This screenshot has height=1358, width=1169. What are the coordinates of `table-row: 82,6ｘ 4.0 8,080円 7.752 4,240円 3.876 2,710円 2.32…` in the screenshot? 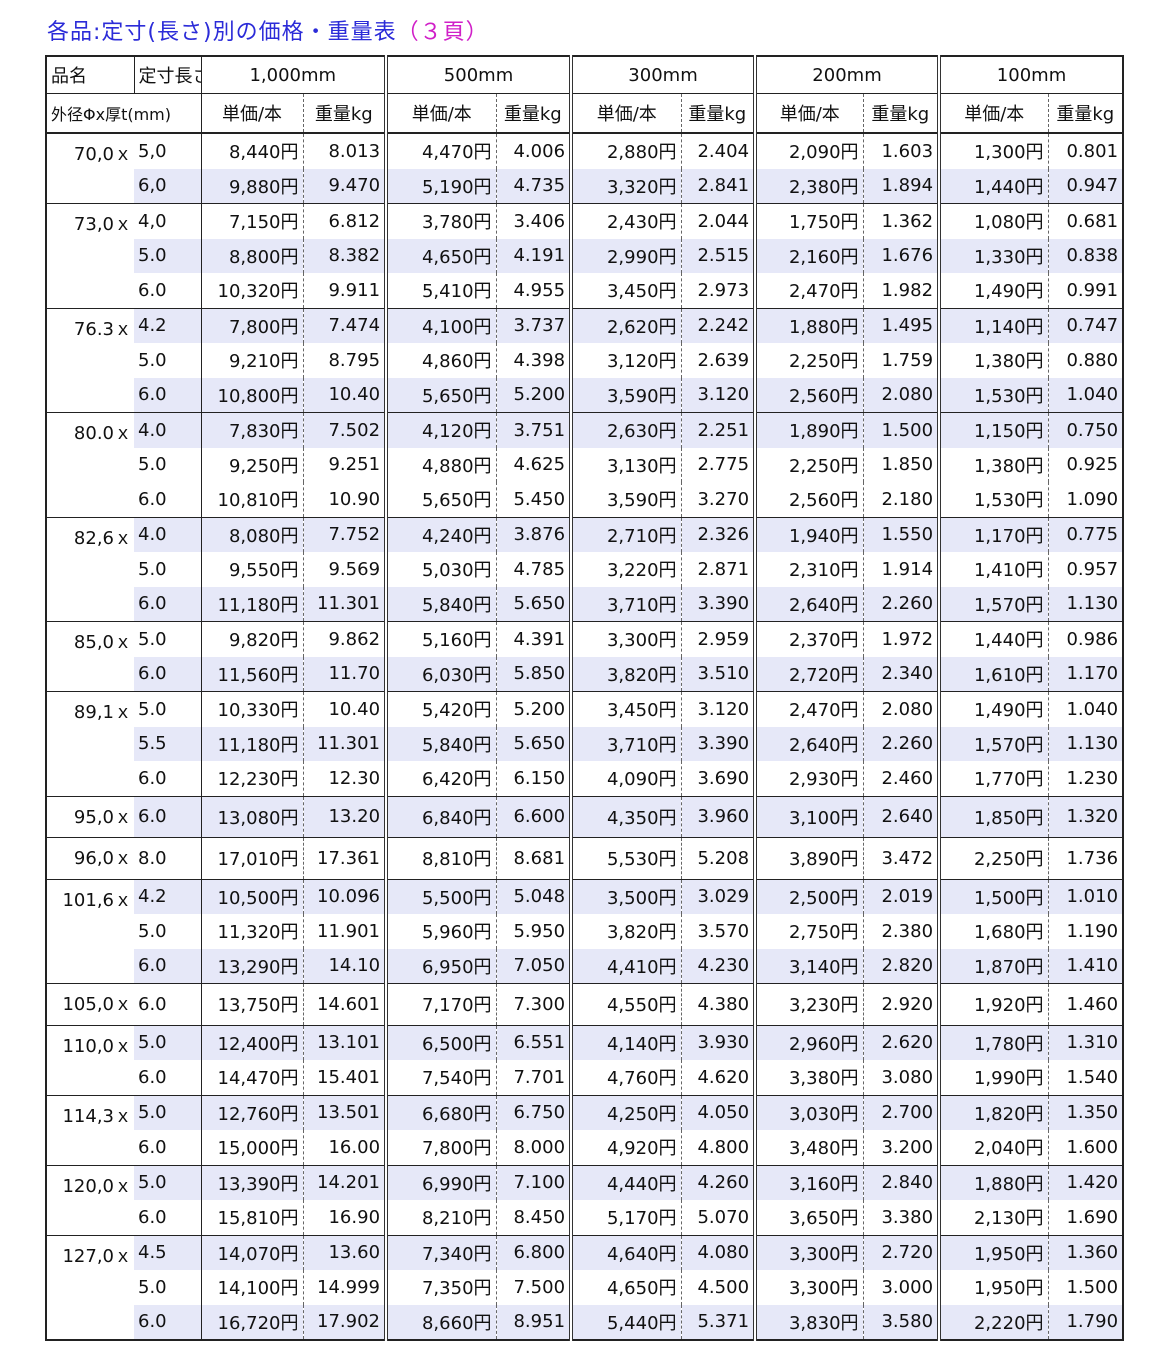 It's located at (585, 569).